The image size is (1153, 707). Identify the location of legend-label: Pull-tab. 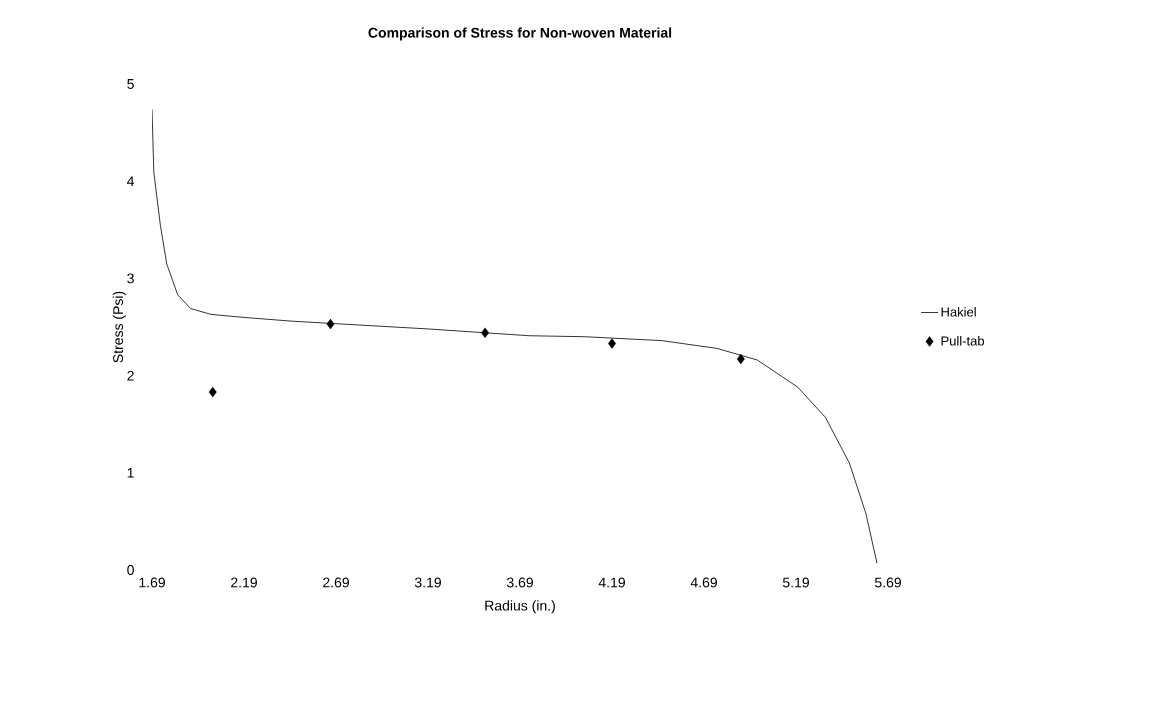
(963, 340).